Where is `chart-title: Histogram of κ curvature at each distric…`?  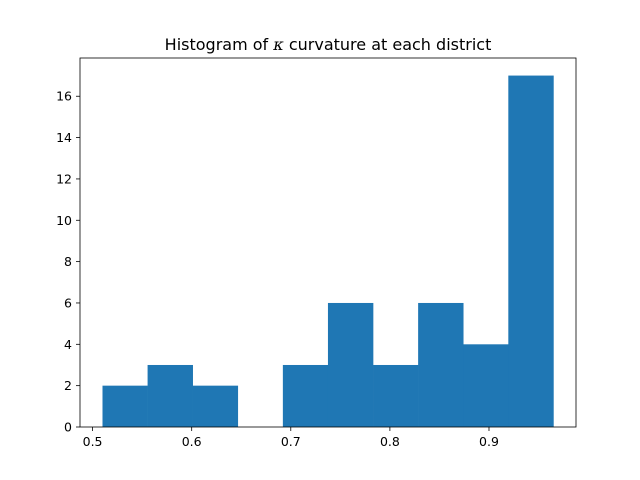 chart-title: Histogram of κ curvature at each distric… is located at coordinates (328, 44).